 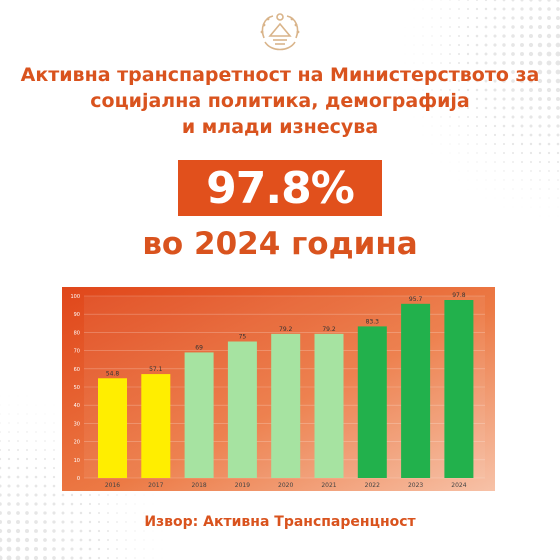 What do you see at coordinates (280, 127) in the screenshot?
I see `headline-line-3: и млади изнесува` at bounding box center [280, 127].